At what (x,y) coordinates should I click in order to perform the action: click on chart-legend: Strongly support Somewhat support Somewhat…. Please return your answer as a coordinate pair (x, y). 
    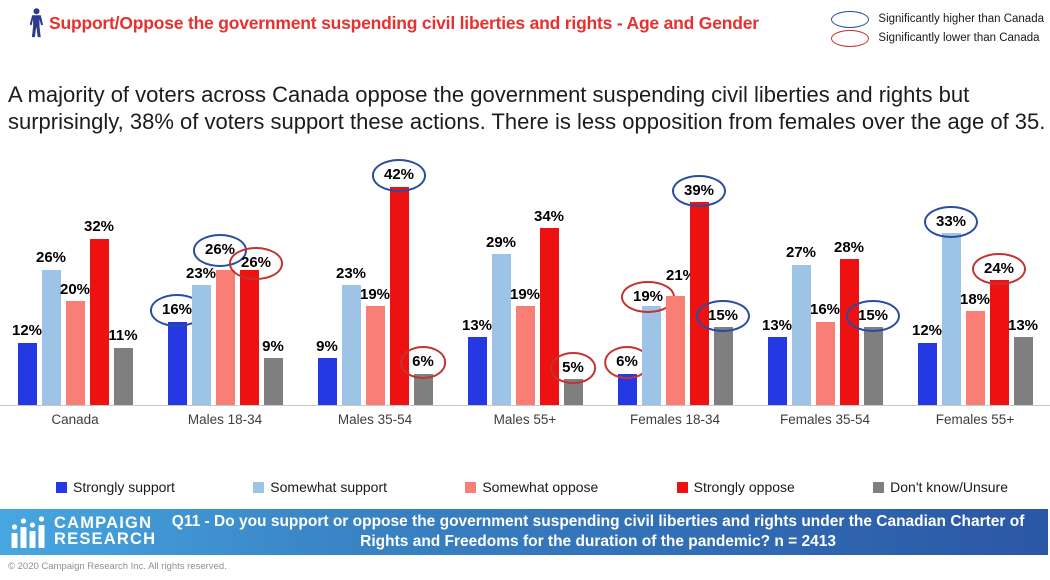
    Looking at the image, I should click on (532, 487).